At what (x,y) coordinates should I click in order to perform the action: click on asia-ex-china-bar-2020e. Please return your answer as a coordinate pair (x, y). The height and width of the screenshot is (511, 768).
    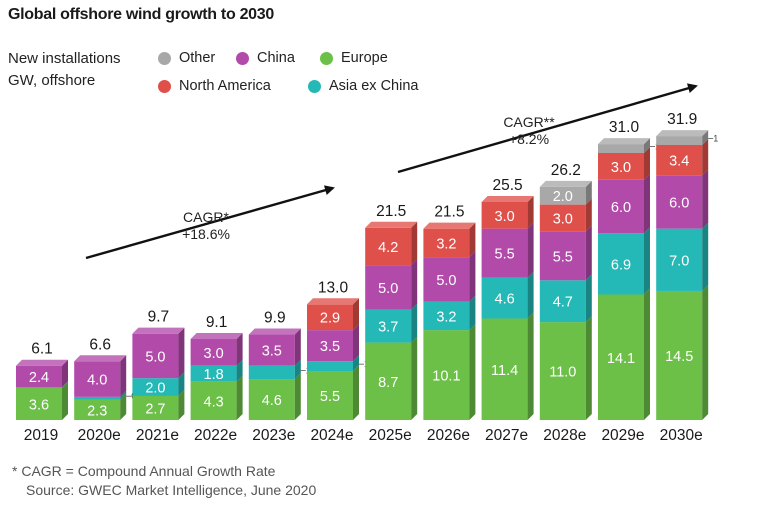
    Looking at the image, I should click on (97, 398).